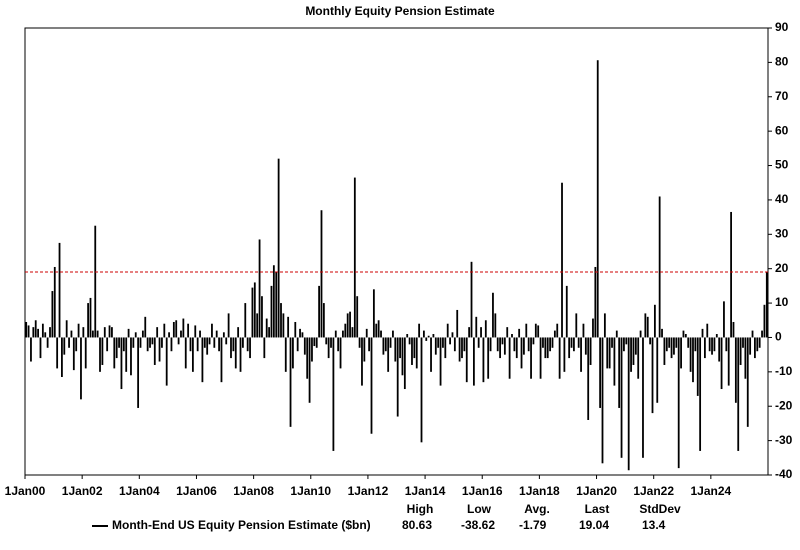 The height and width of the screenshot is (550, 800). What do you see at coordinates (25, 491) in the screenshot?
I see `x-tick-label: 1Jan00` at bounding box center [25, 491].